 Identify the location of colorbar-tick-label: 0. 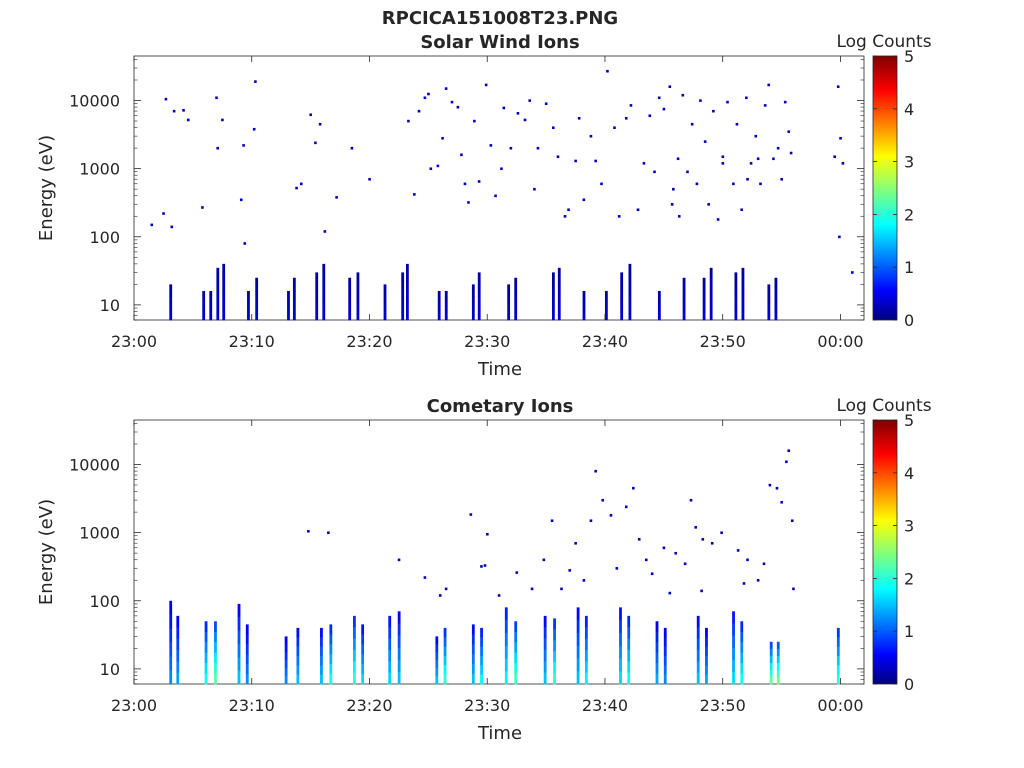
(909, 684).